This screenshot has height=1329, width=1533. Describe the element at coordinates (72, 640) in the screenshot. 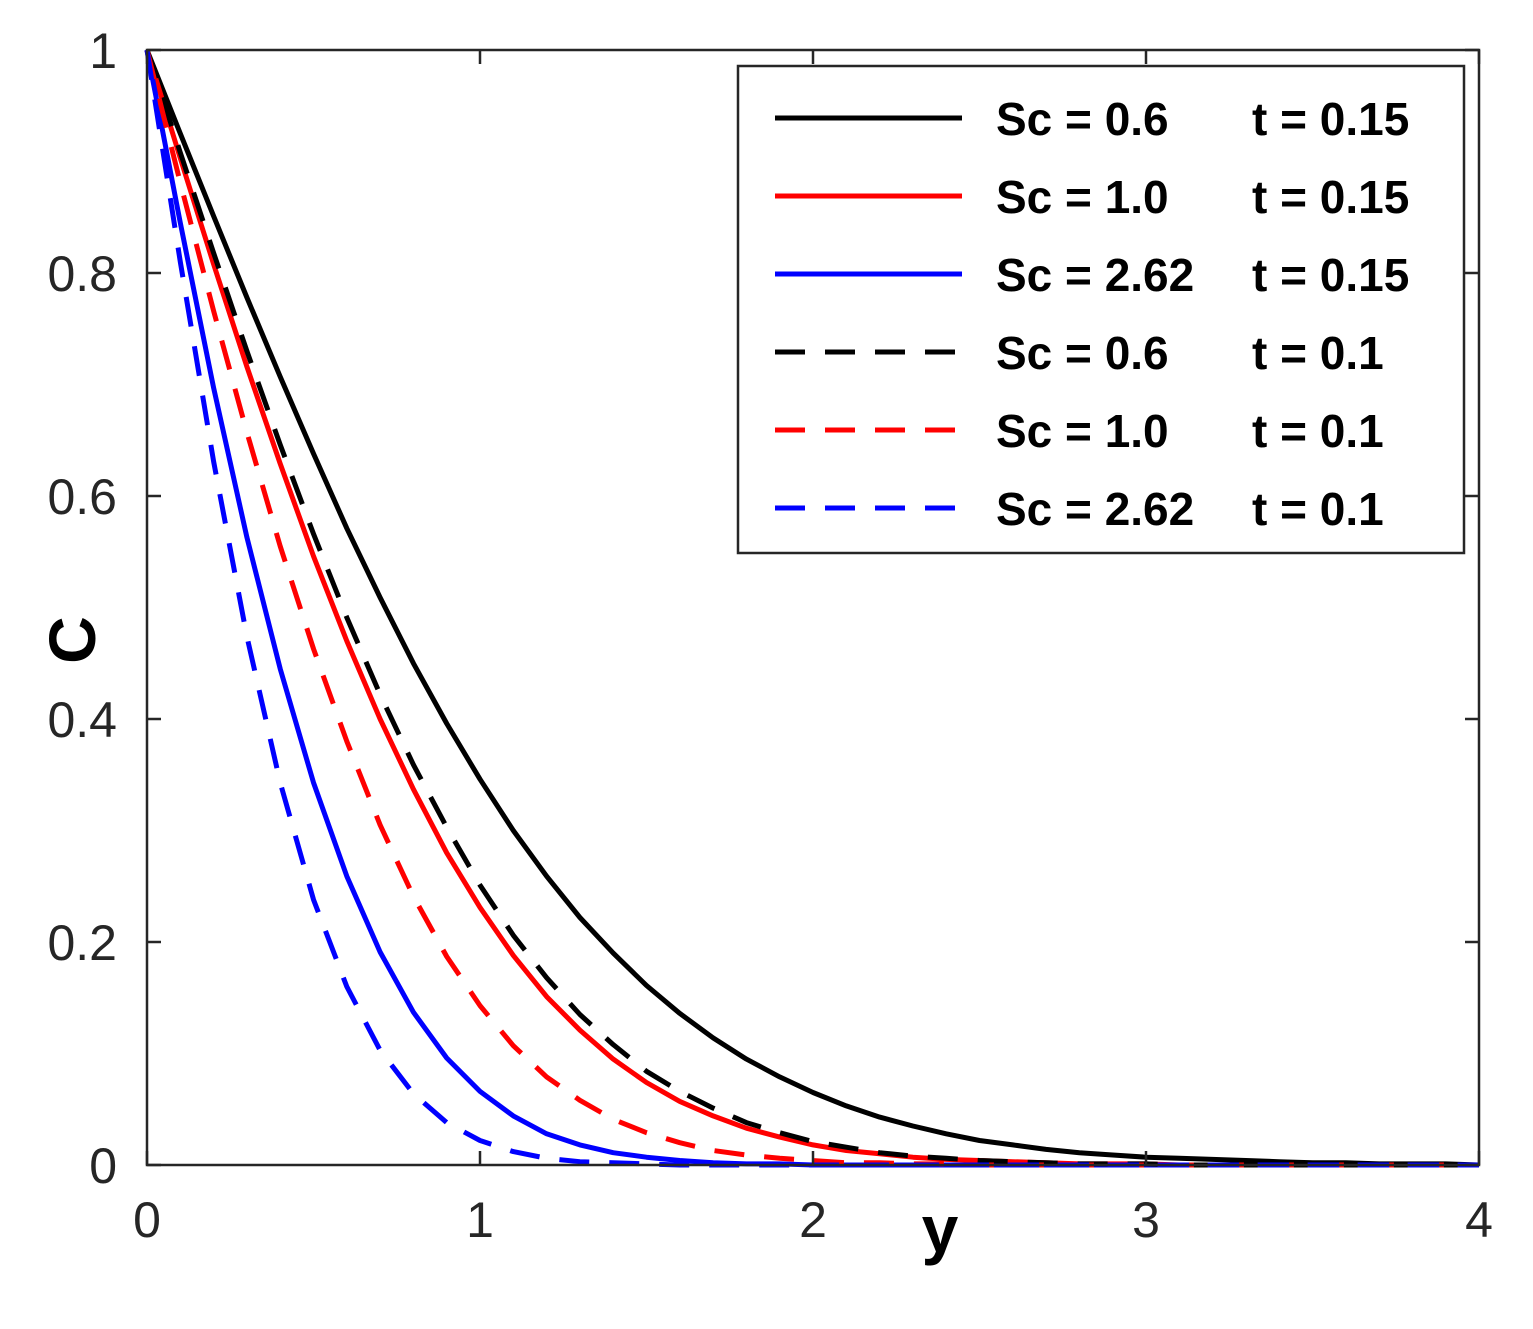

I see `y-axis-label: C` at that location.